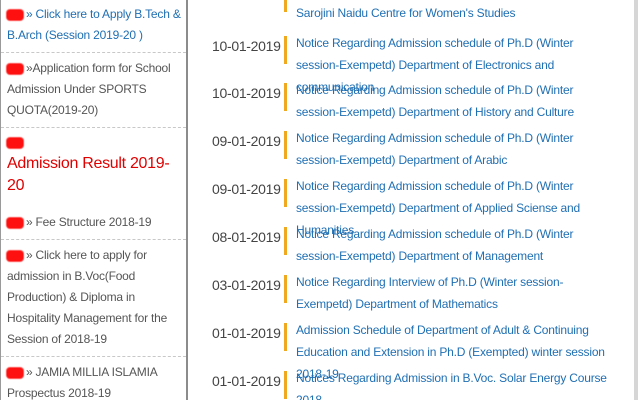 The width and height of the screenshot is (638, 400). I want to click on sidebar-item-admission-result: Admission Result 2019-20, so click(93, 167).